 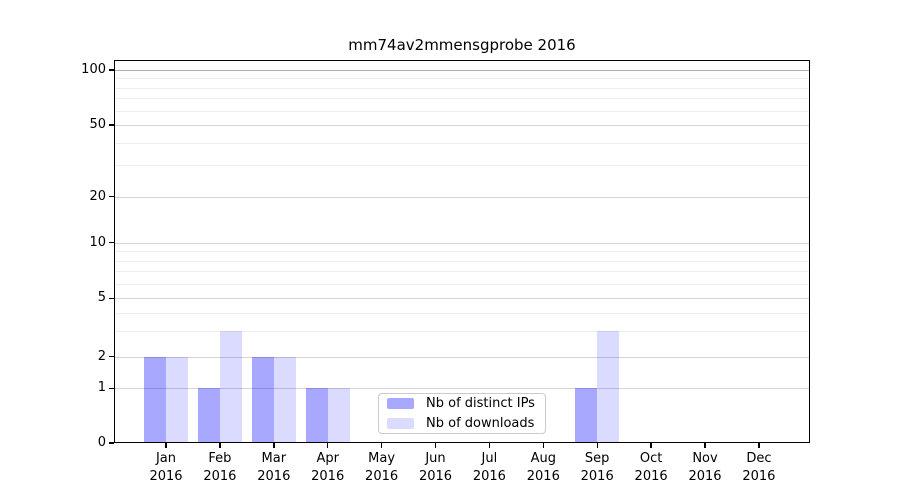 What do you see at coordinates (166, 467) in the screenshot?
I see `x-tick-label-jan: Jan 2016` at bounding box center [166, 467].